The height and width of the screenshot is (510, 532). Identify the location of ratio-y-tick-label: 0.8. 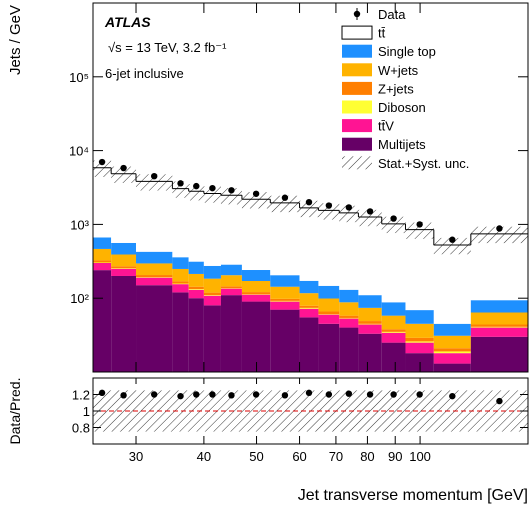
(81, 428).